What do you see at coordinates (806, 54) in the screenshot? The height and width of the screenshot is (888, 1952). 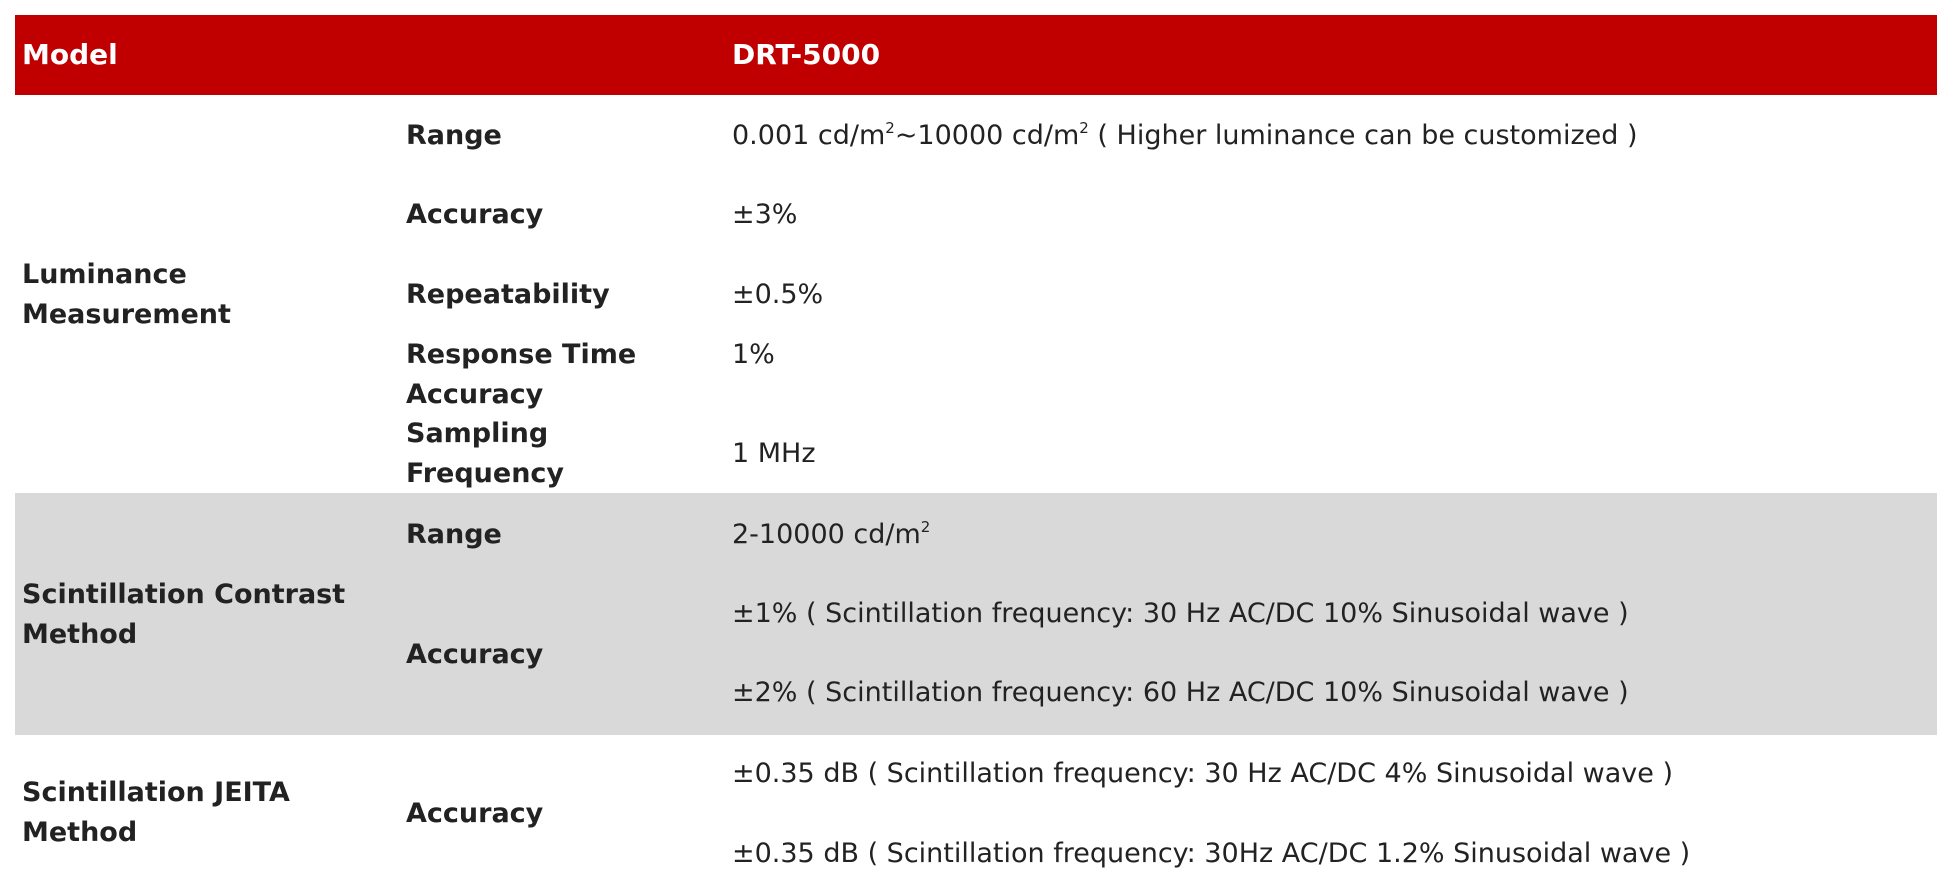 I see `header-model-value: DRT-5000` at bounding box center [806, 54].